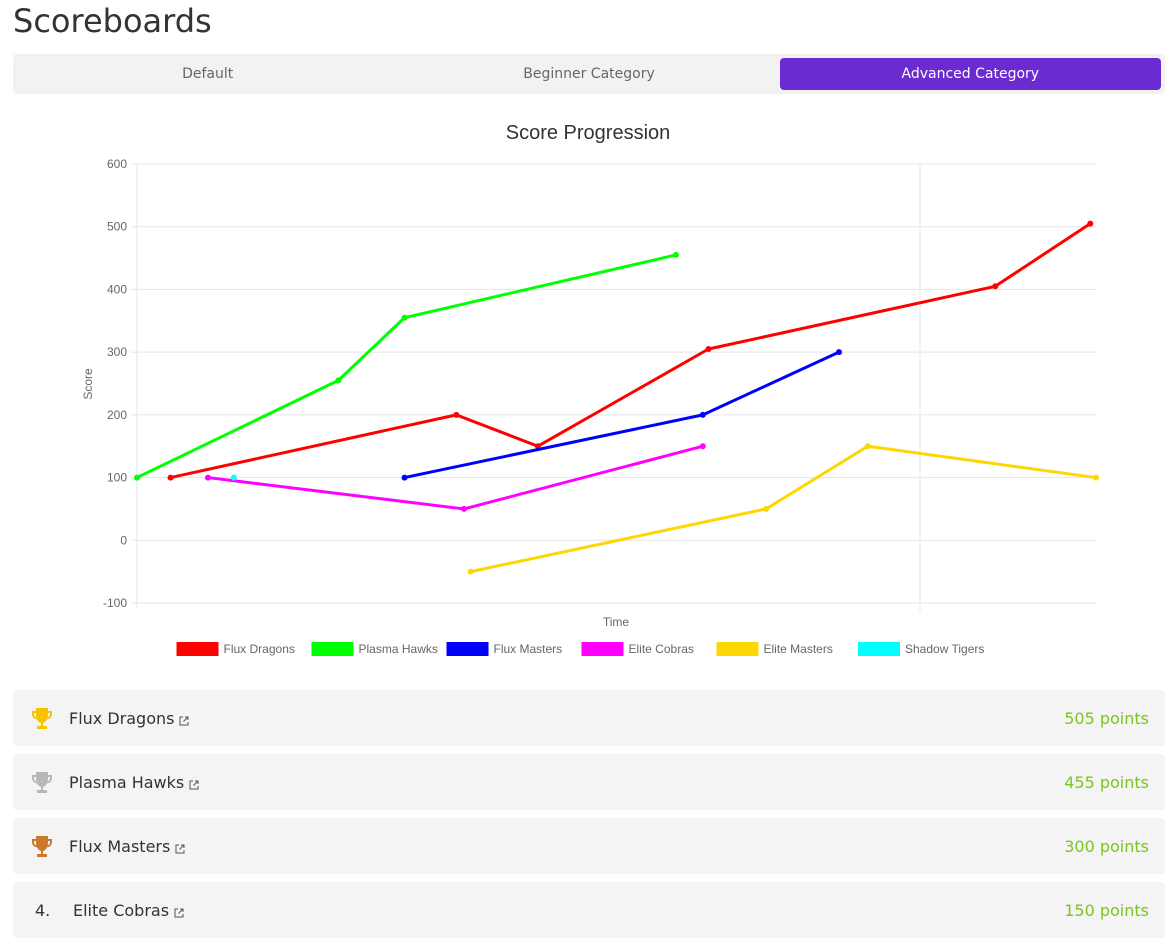 This screenshot has width=1170, height=946. I want to click on team-points: 300 points, so click(1106, 846).